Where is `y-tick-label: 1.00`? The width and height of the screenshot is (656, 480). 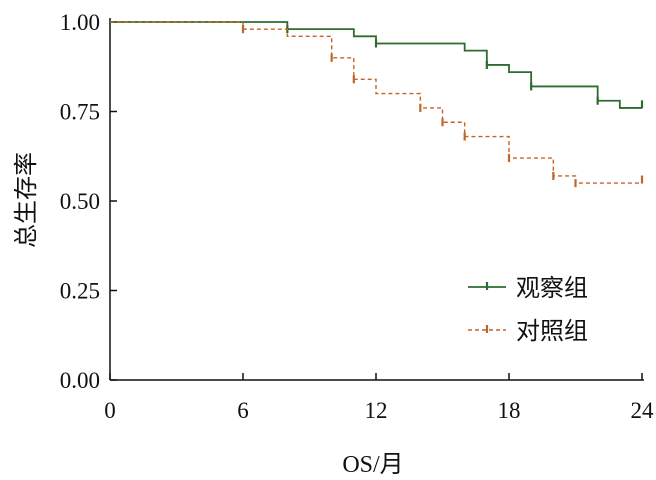
y-tick-label: 1.00 is located at coordinates (80, 22).